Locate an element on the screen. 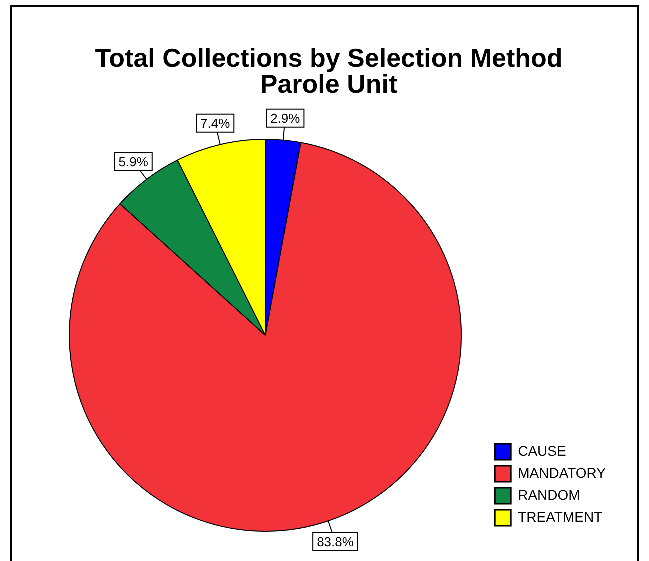  legend-label: MANDATORY is located at coordinates (562, 472).